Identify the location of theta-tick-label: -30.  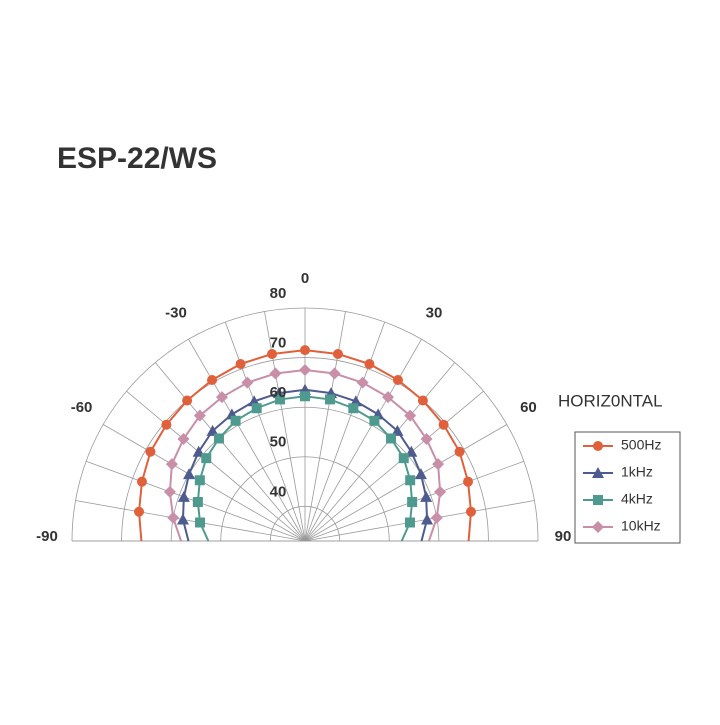
(176, 313).